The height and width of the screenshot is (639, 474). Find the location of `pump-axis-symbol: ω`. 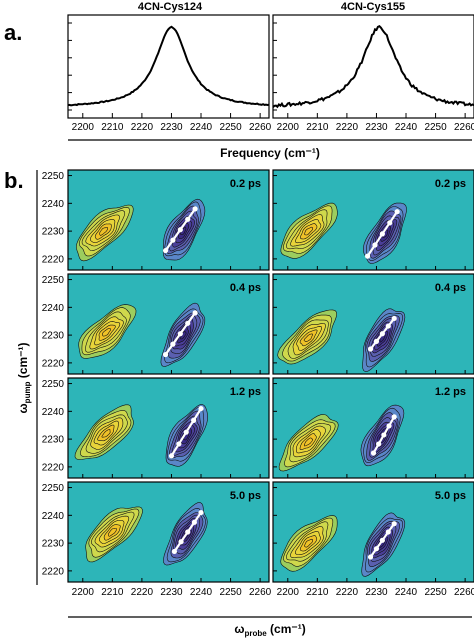

pump-axis-symbol: ω is located at coordinates (23, 408).